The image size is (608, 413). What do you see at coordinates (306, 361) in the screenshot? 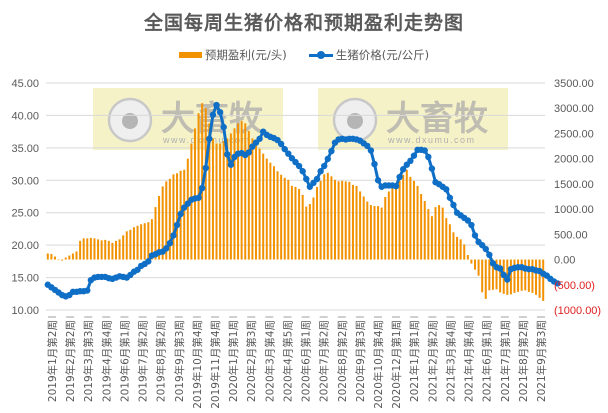
I see `x-tick-label: 2020年6月第1周` at bounding box center [306, 361].